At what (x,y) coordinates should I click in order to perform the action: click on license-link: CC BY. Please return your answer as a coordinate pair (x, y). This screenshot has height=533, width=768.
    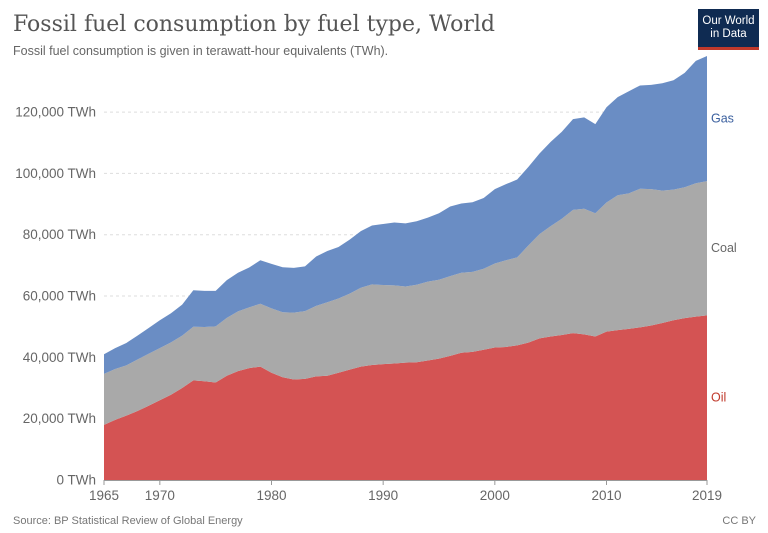
    Looking at the image, I should click on (739, 521).